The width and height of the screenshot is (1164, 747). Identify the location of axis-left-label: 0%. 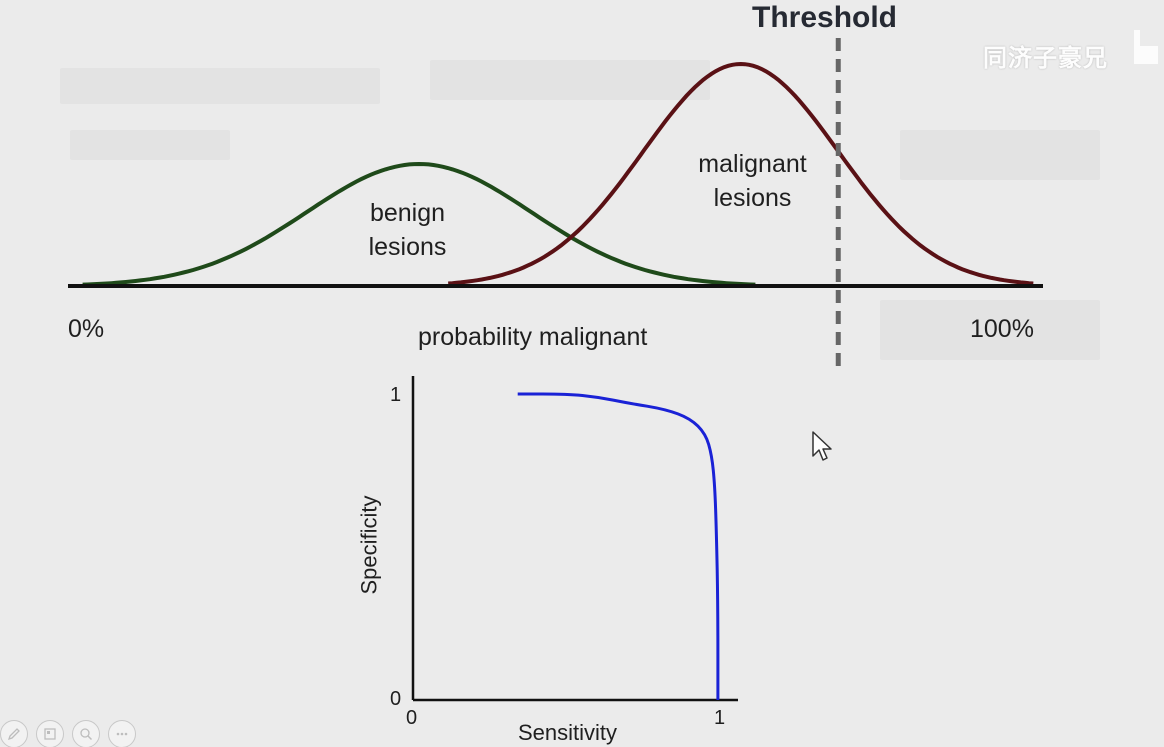
(86, 329).